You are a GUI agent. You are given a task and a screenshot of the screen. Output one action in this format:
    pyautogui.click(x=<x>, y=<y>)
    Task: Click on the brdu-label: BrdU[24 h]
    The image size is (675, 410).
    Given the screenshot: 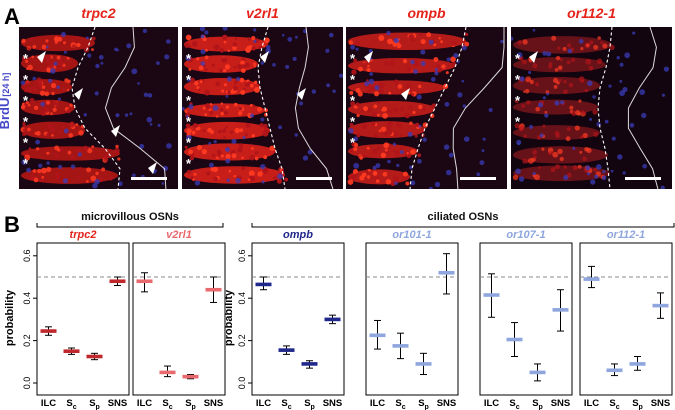 What is the action you would take?
    pyautogui.click(x=6, y=101)
    